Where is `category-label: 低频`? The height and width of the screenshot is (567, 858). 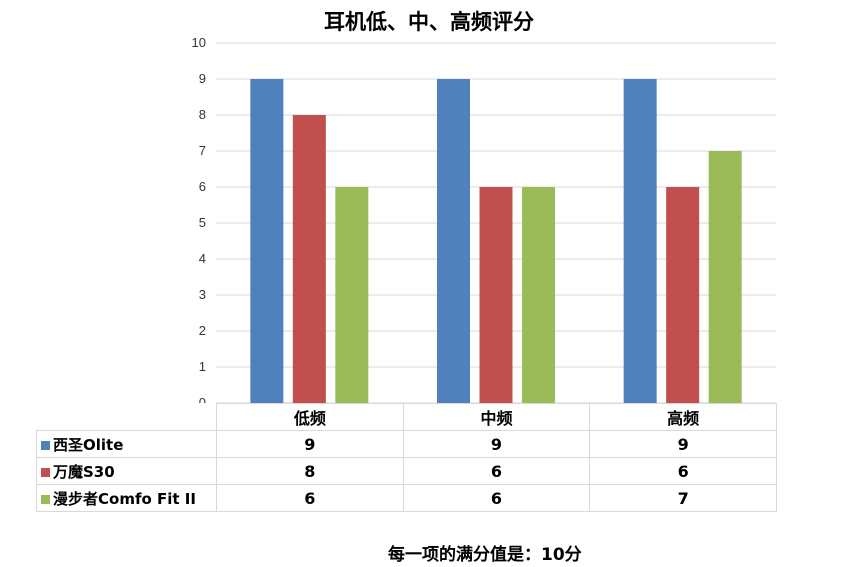
category-label: 低频 is located at coordinates (310, 417).